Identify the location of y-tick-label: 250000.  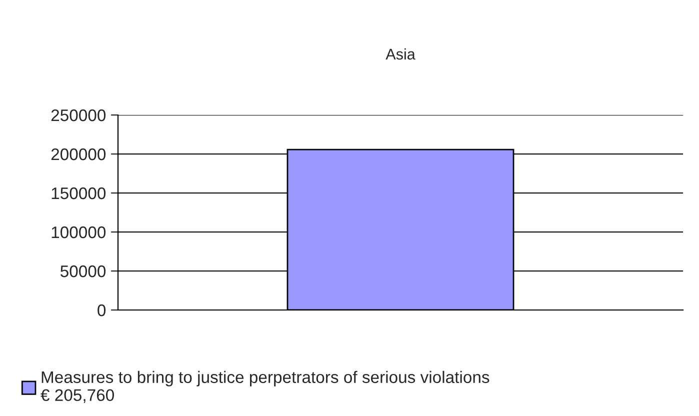
(78, 115).